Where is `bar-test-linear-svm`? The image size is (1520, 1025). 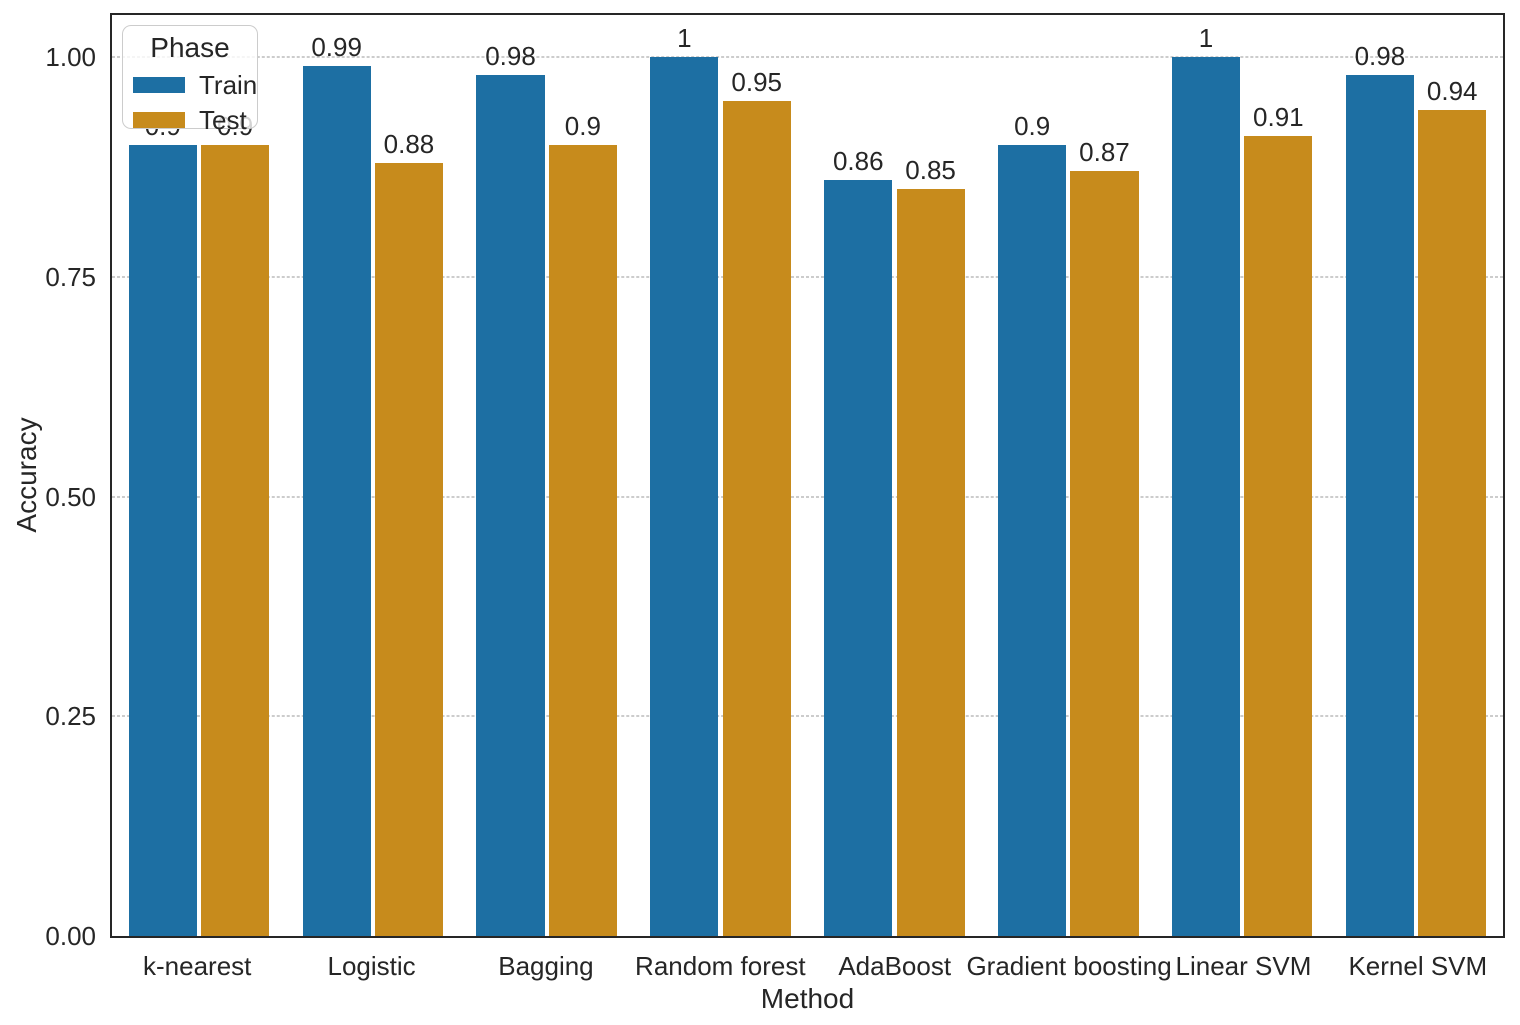
bar-test-linear-svm is located at coordinates (1278, 536).